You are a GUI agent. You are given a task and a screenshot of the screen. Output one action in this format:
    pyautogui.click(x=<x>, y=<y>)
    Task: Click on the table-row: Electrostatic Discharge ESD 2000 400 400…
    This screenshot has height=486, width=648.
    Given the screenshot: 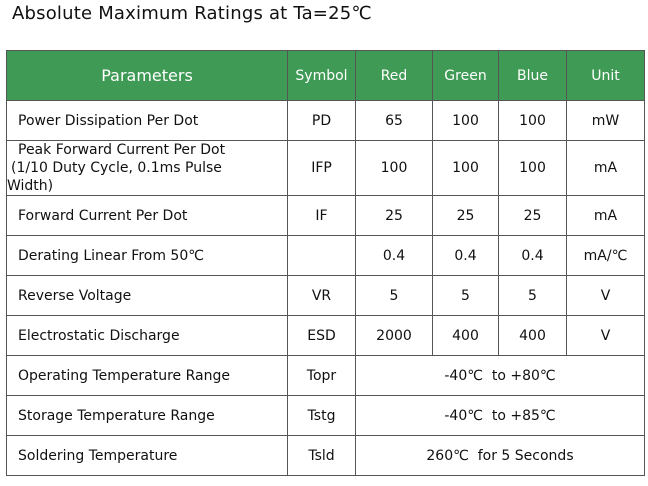 What is the action you would take?
    pyautogui.click(x=325, y=335)
    